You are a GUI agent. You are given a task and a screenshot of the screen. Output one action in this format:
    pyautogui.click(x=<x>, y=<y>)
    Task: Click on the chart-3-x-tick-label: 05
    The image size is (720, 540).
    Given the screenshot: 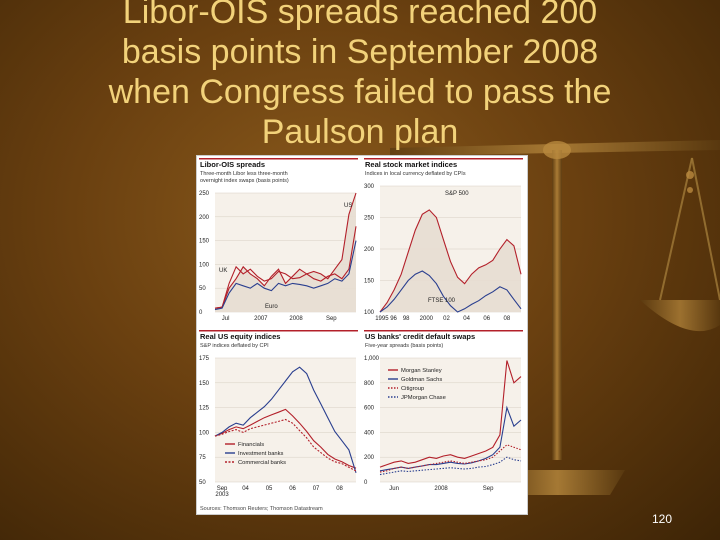 What is the action you would take?
    pyautogui.click(x=269, y=489)
    